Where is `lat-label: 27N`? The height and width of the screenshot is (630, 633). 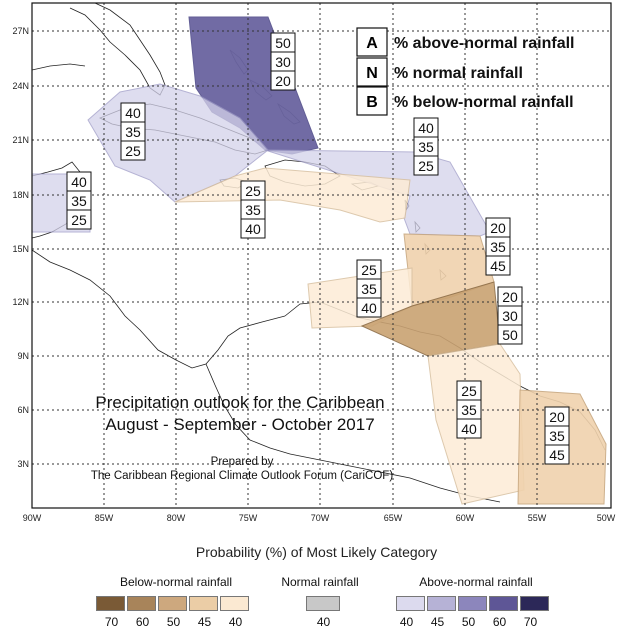
lat-label: 27N is located at coordinates (20, 31).